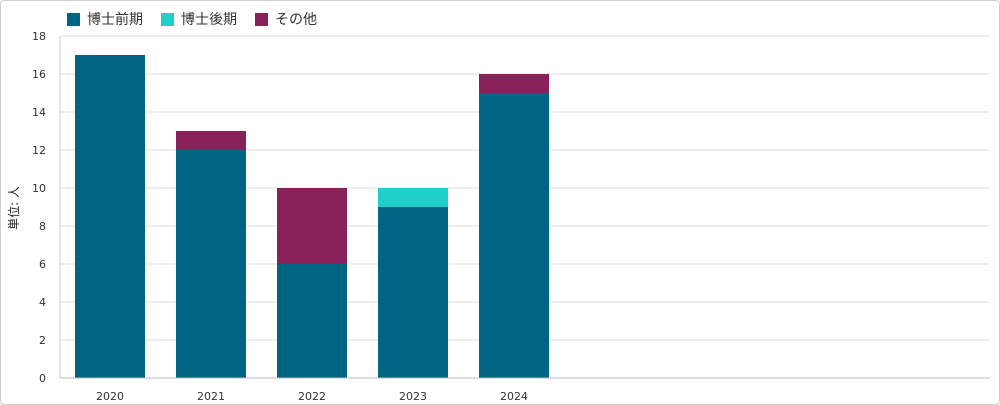 The width and height of the screenshot is (1000, 405). I want to click on x-tick-label-3: 2023, so click(413, 396).